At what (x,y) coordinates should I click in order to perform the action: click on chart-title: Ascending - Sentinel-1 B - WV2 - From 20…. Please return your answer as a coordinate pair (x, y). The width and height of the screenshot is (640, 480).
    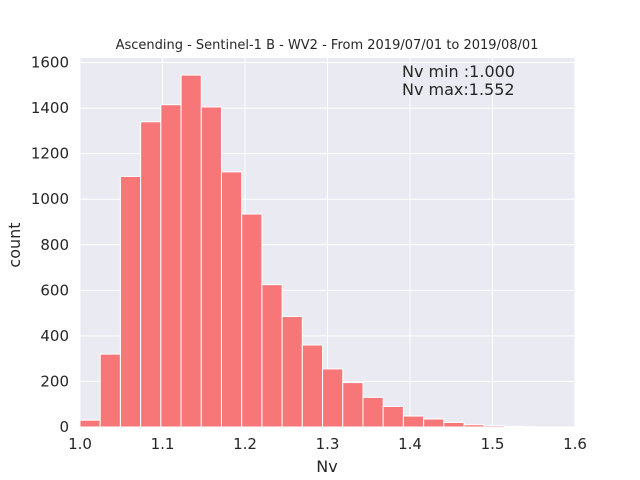
    Looking at the image, I should click on (327, 45).